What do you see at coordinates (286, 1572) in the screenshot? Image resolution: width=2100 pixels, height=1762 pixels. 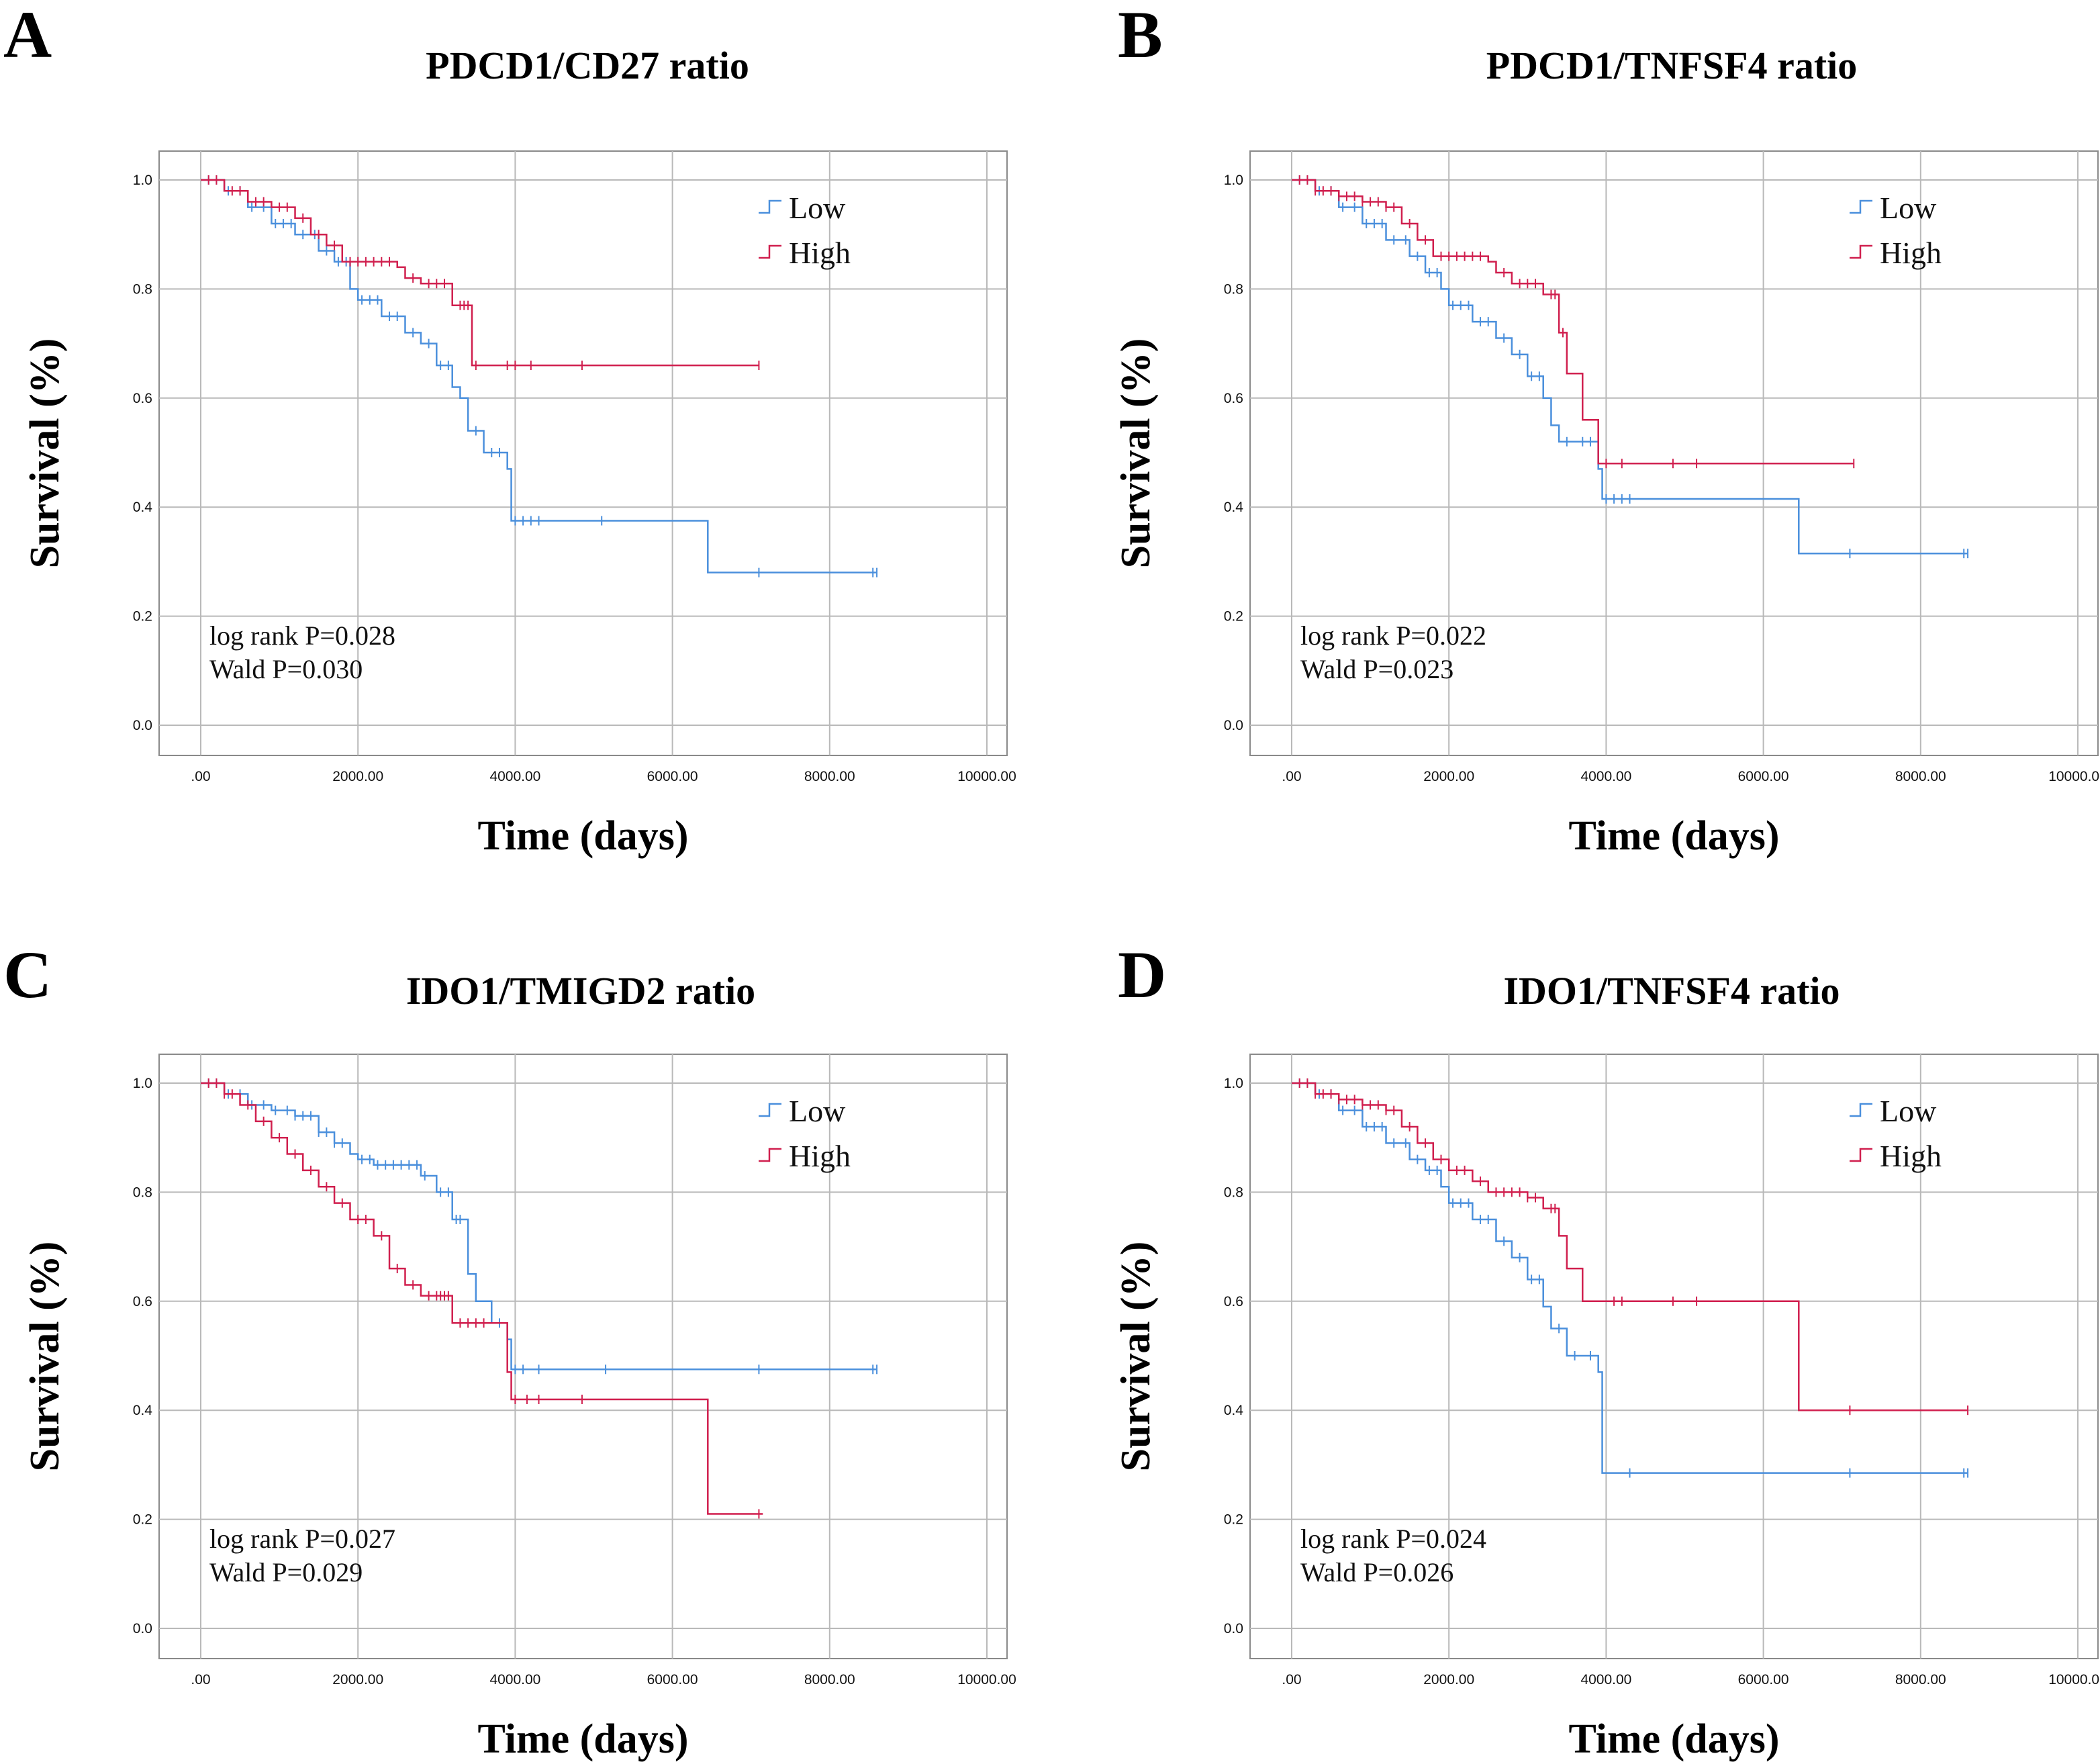 I see `stat-annotation: Wald P=0.029` at bounding box center [286, 1572].